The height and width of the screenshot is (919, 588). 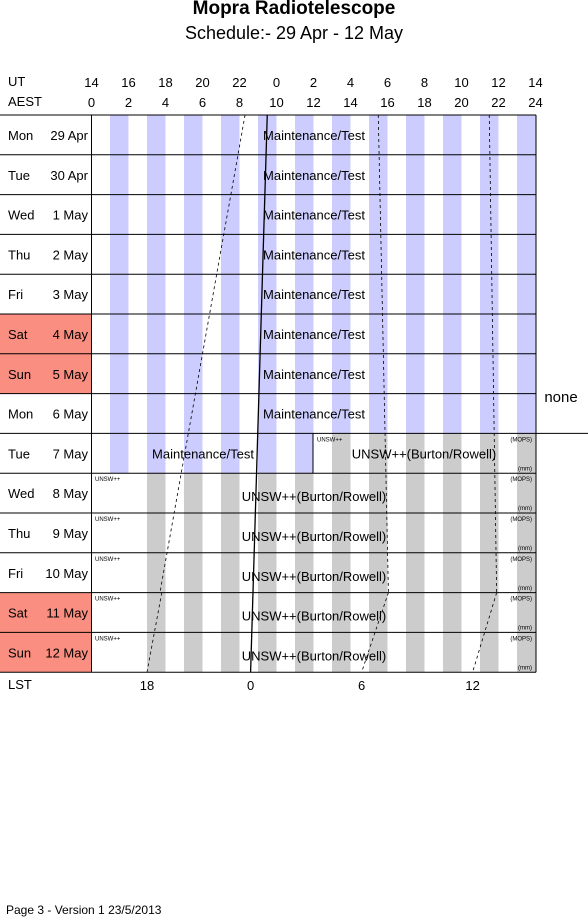 I want to click on lst-tick-label: 12, so click(x=472, y=685).